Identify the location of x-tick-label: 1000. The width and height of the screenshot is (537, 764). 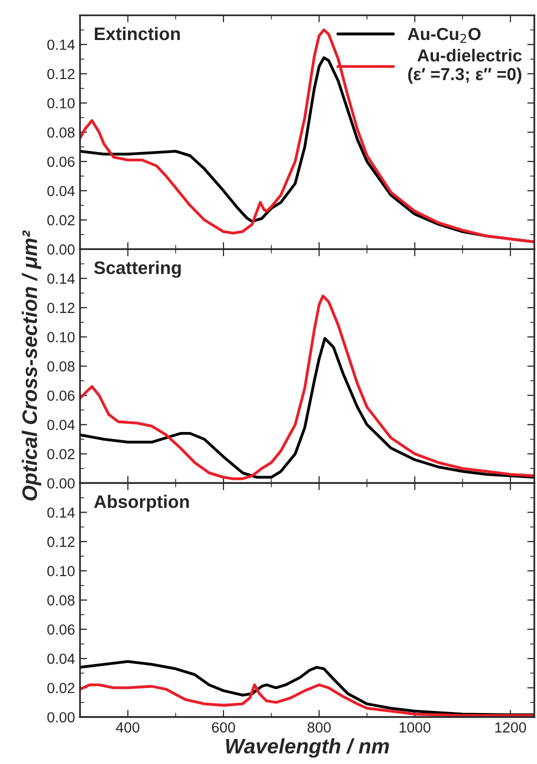
(415, 727).